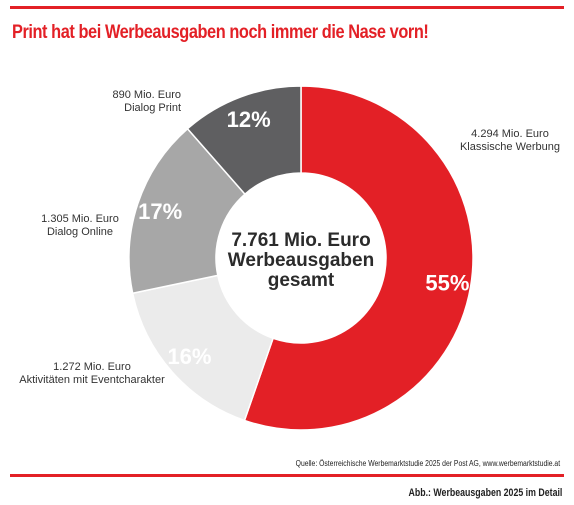  I want to click on percent-label-2: 17%, so click(160, 211).